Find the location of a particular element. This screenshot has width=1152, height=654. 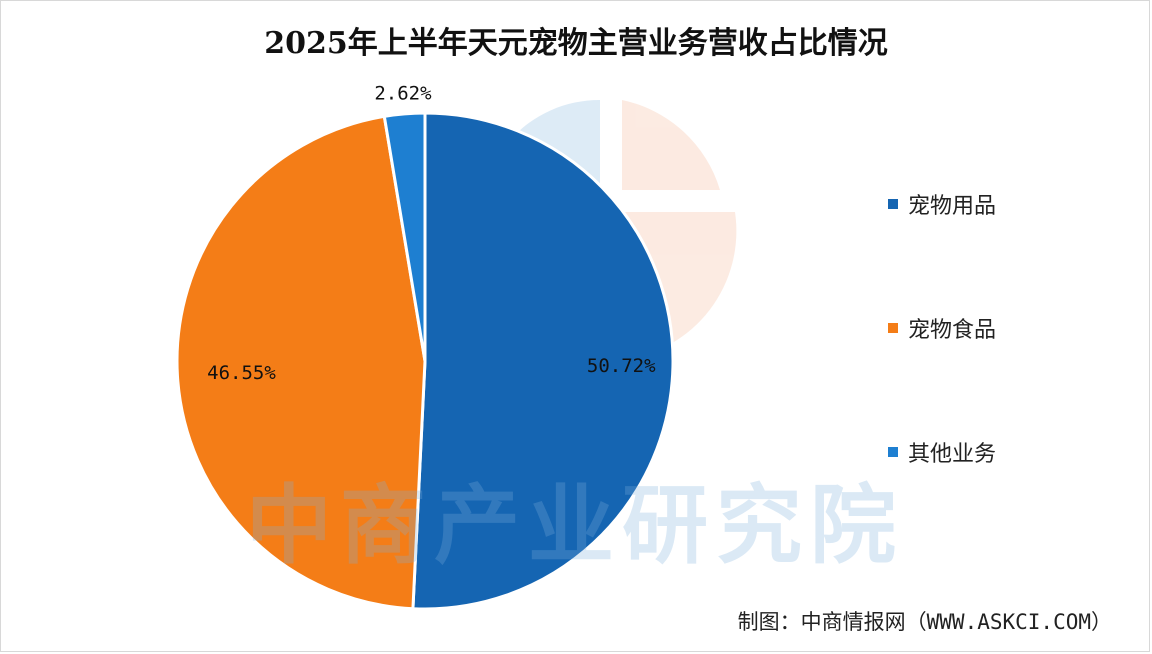

legend-item-pet-food: 宠物食品 is located at coordinates (942, 328).